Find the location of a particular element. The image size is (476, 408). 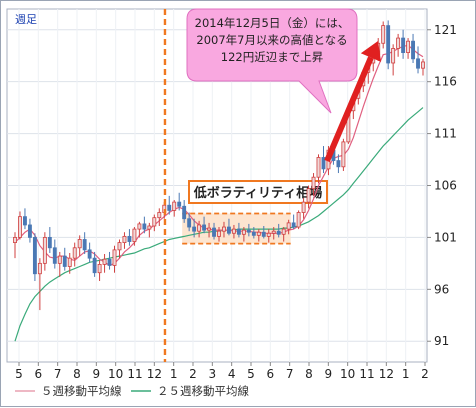

period-label: 週足 is located at coordinates (26, 19).